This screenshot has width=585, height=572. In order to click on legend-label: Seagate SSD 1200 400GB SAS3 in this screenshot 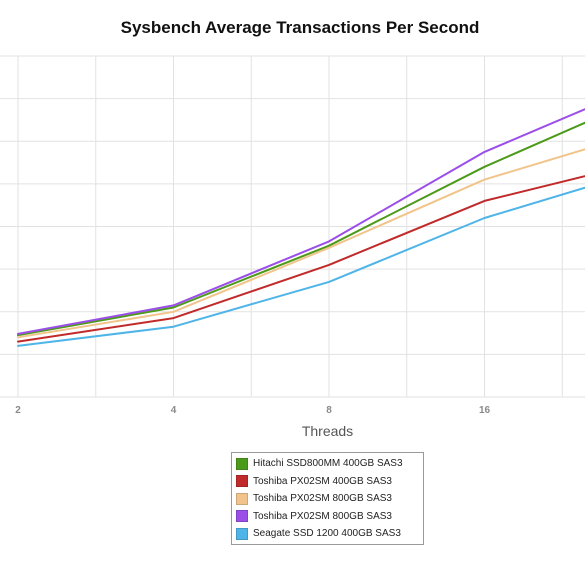, I will do `click(327, 534)`.